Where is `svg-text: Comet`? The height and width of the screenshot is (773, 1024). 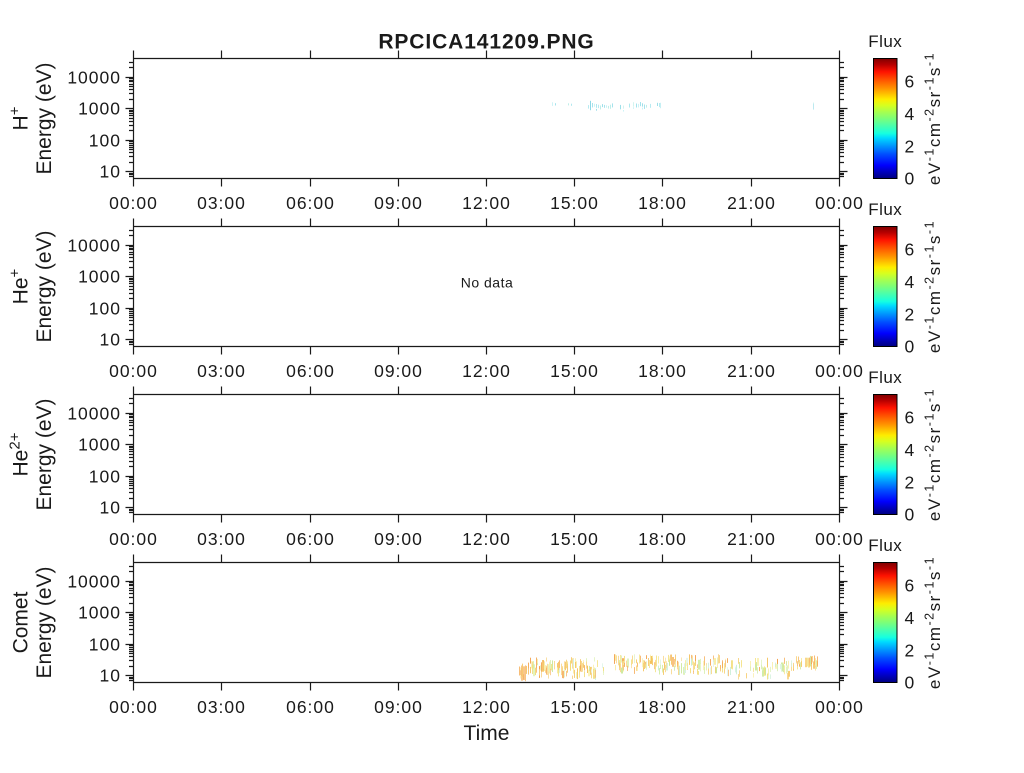 svg-text: Comet is located at coordinates (21, 622).